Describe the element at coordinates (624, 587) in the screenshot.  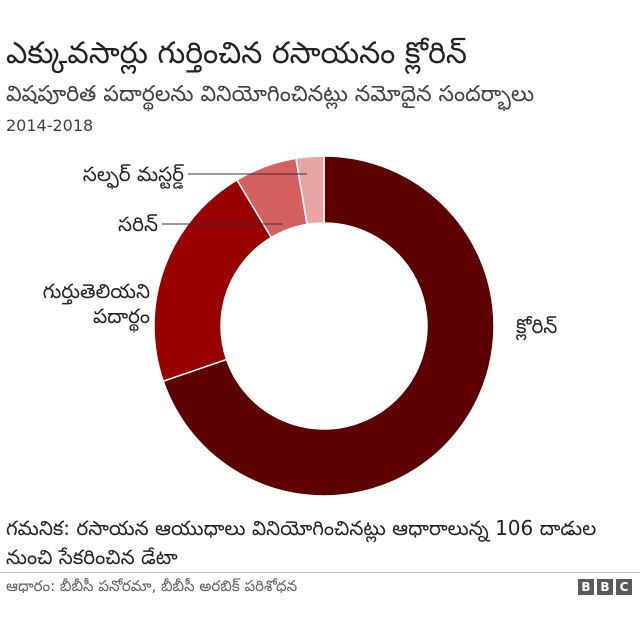
I see `bbc-logo-block: C` at that location.